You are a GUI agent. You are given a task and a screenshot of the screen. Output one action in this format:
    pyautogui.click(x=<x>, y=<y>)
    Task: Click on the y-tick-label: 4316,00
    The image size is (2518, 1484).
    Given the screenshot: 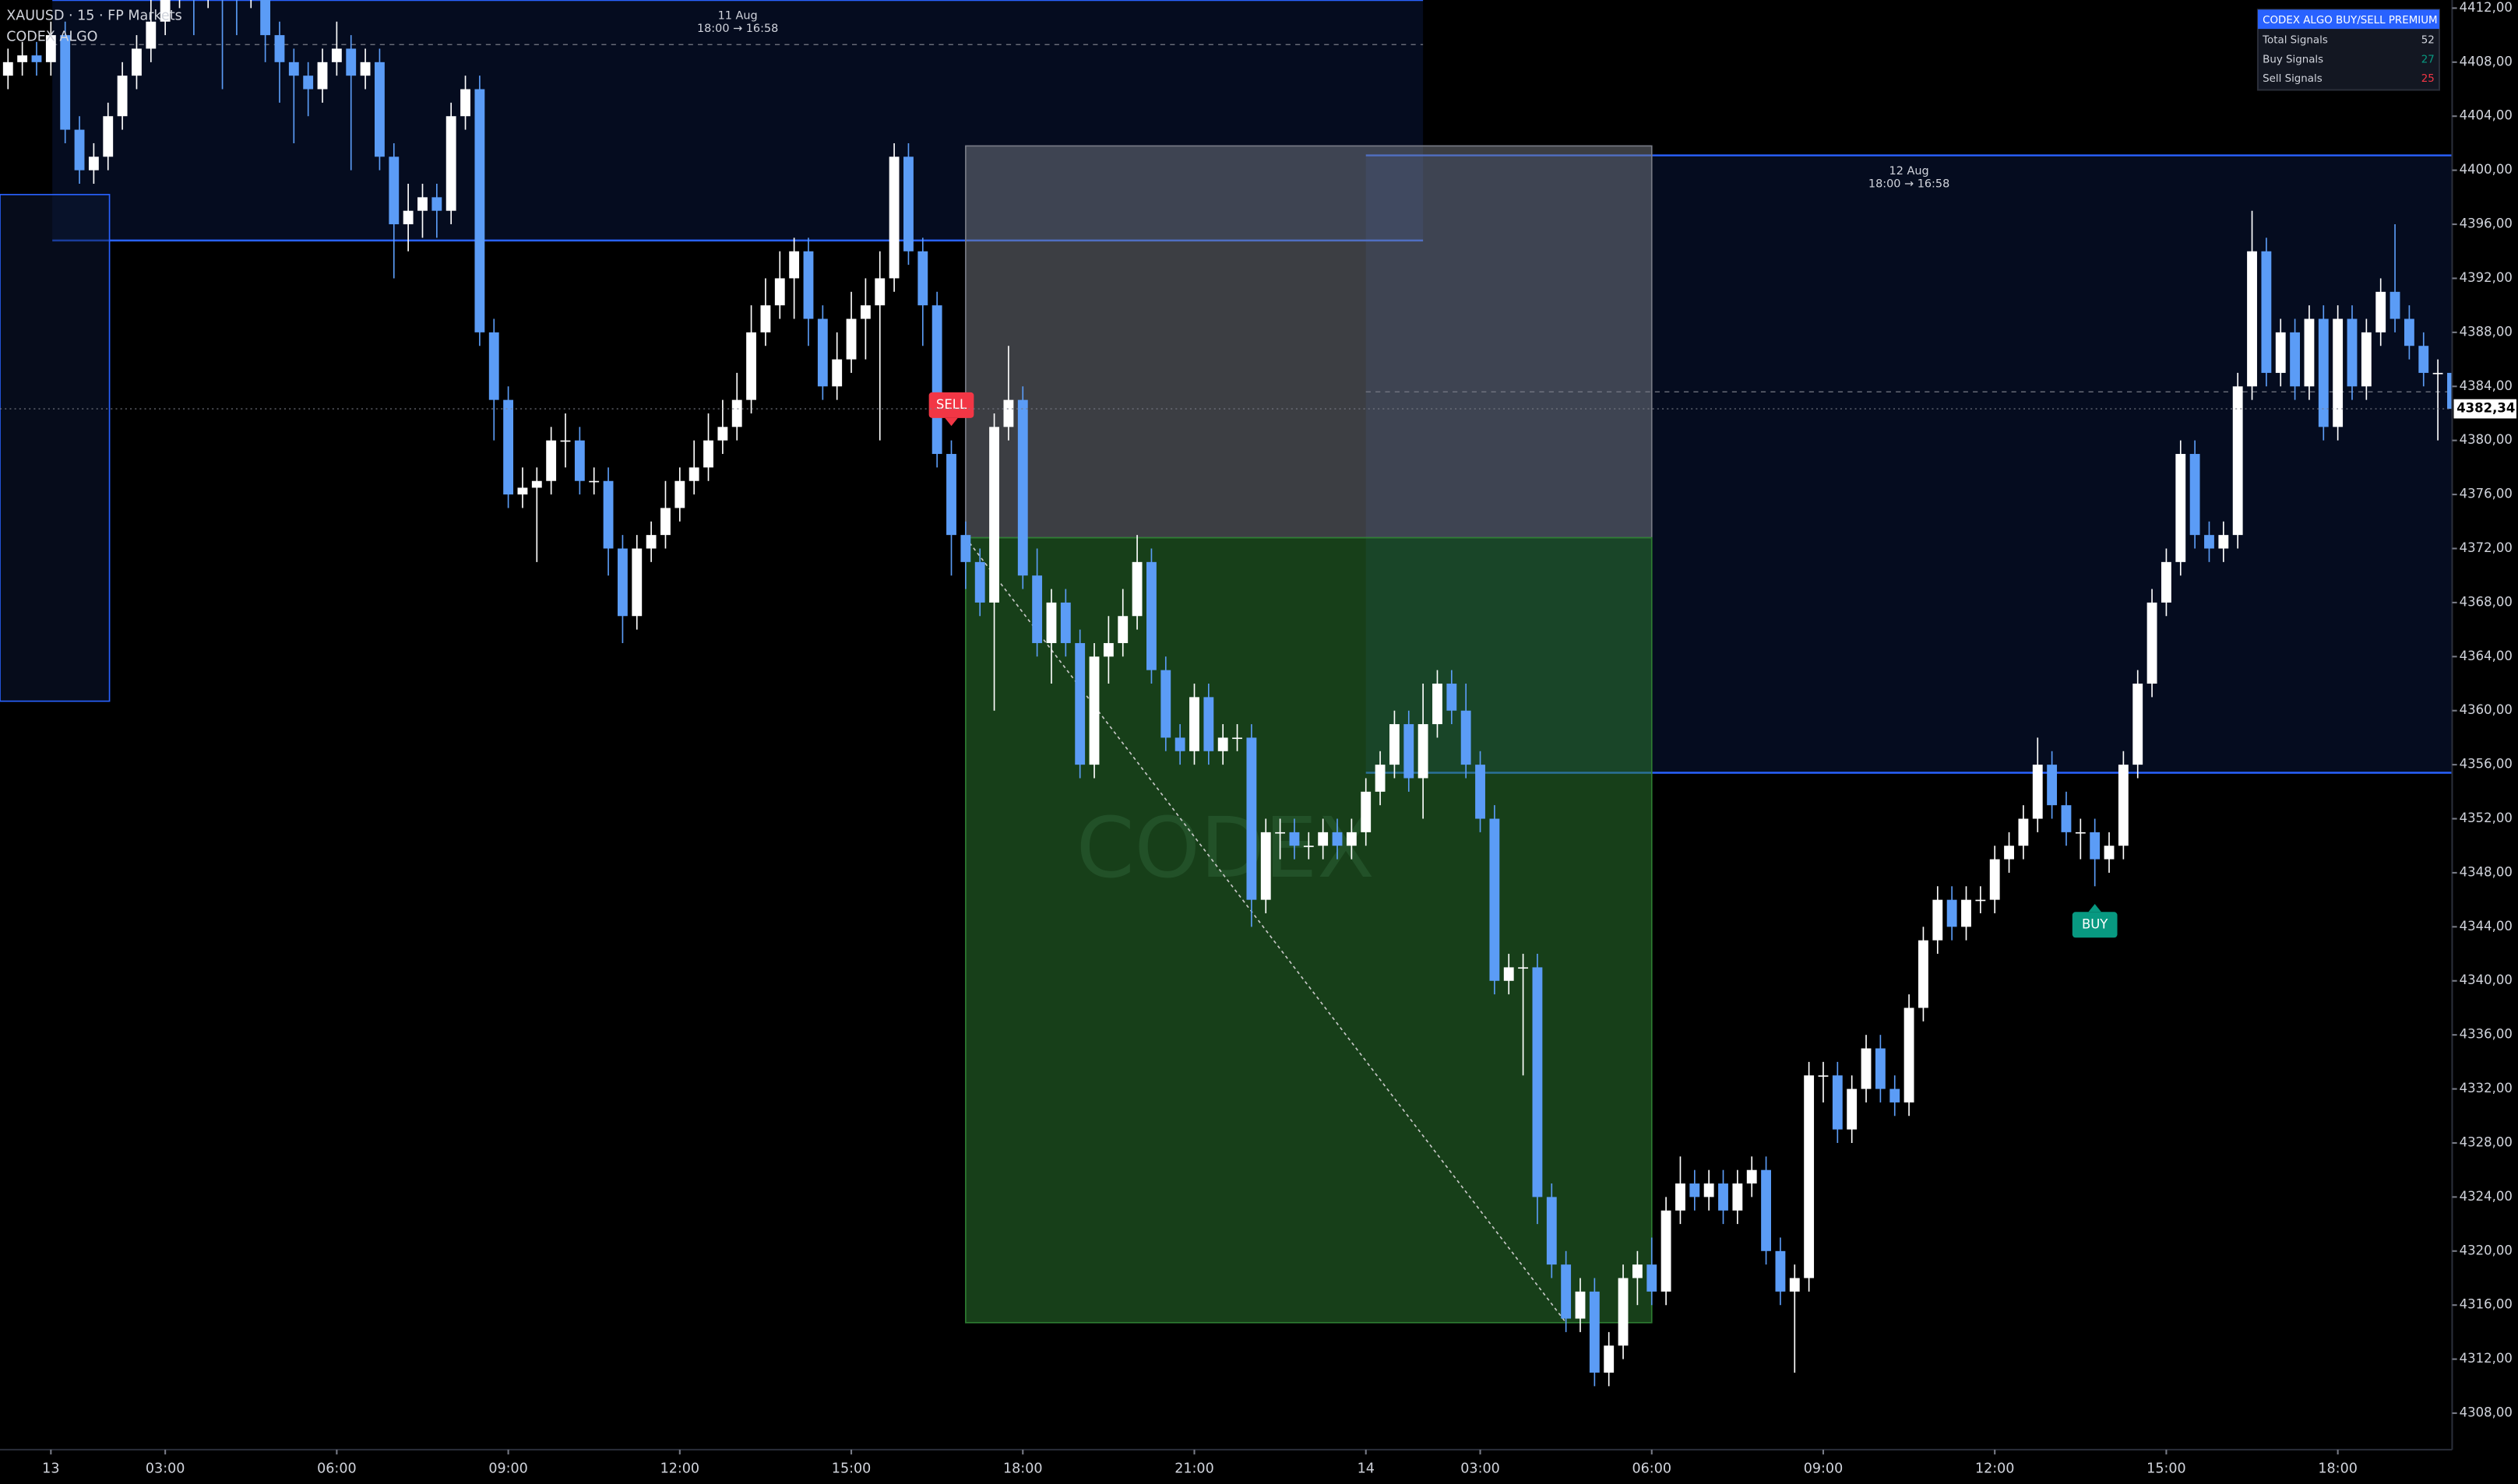 What is the action you would take?
    pyautogui.click(x=2486, y=1304)
    